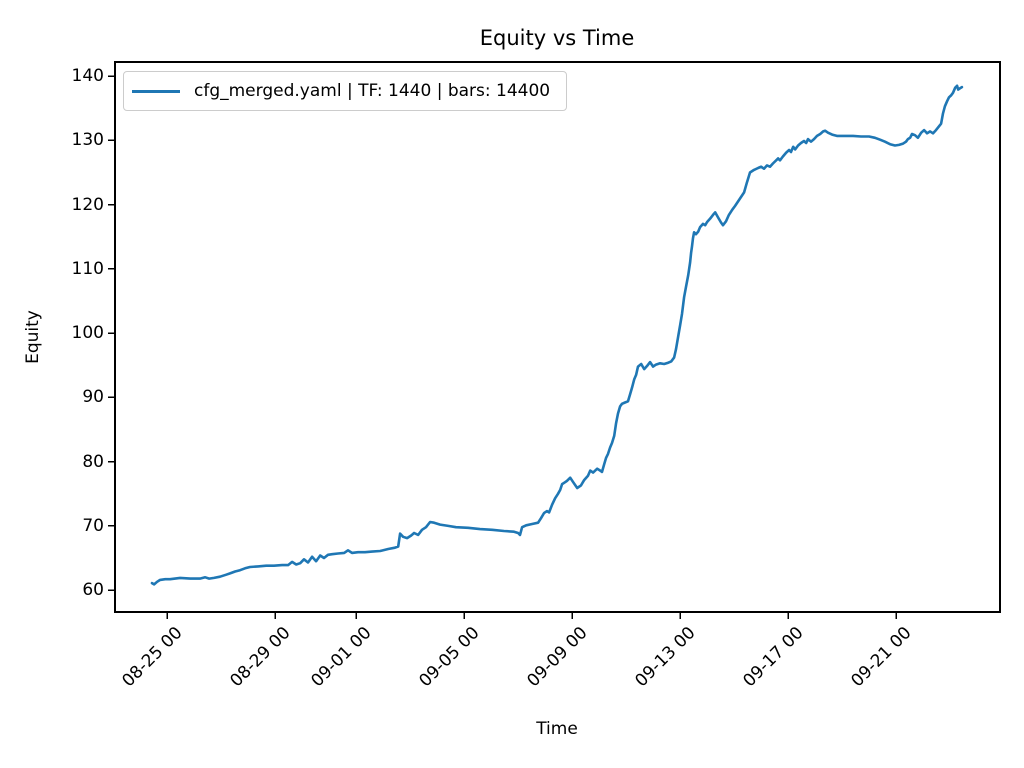 Image resolution: width=1024 pixels, height=768 pixels. What do you see at coordinates (372, 91) in the screenshot?
I see `legend-label: cfg_merged.yaml | TF: 1440 | bars: 14400` at bounding box center [372, 91].